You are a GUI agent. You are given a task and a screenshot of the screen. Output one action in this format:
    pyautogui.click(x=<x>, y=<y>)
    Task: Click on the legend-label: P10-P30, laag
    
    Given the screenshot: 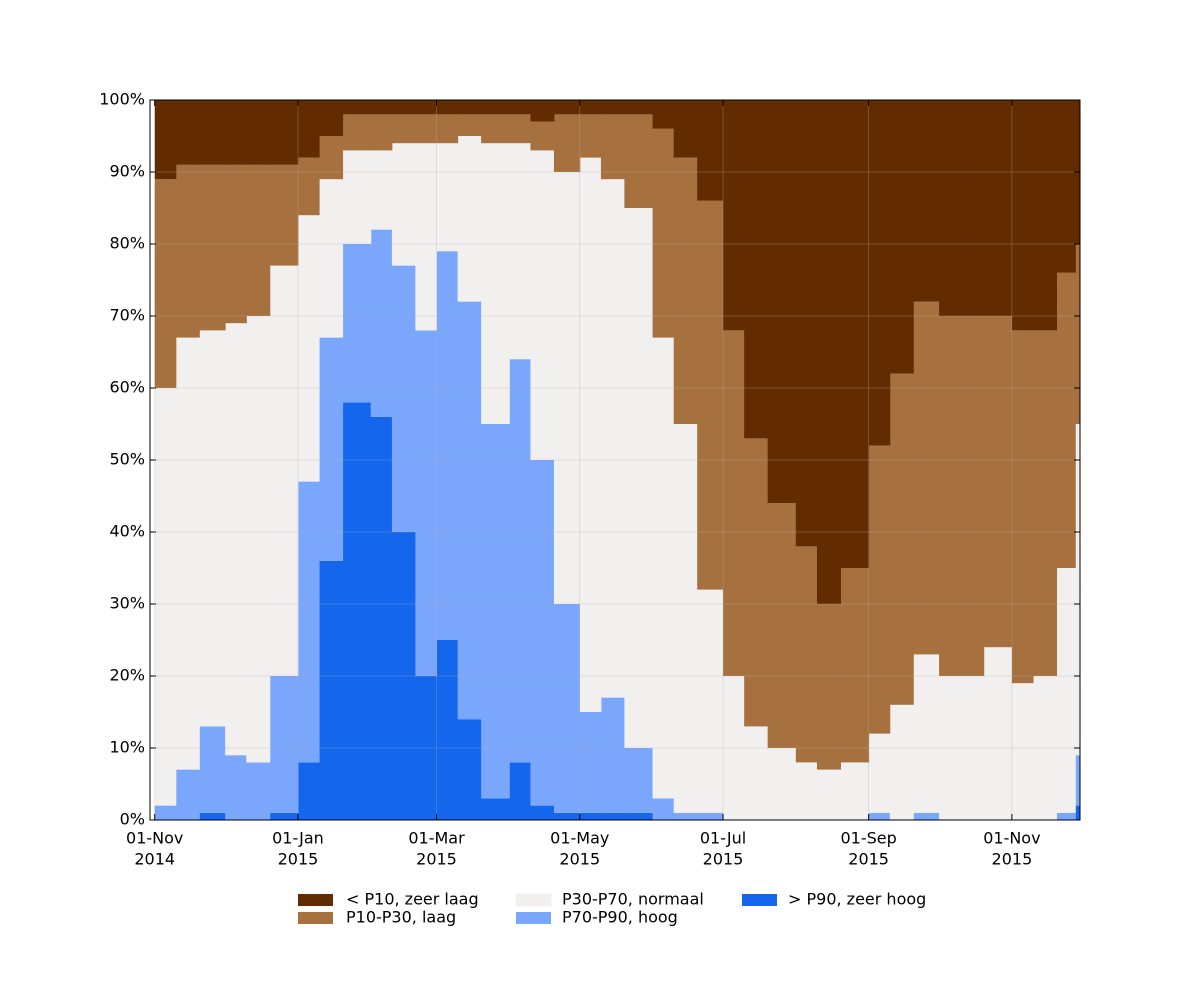 What is the action you would take?
    pyautogui.click(x=401, y=917)
    